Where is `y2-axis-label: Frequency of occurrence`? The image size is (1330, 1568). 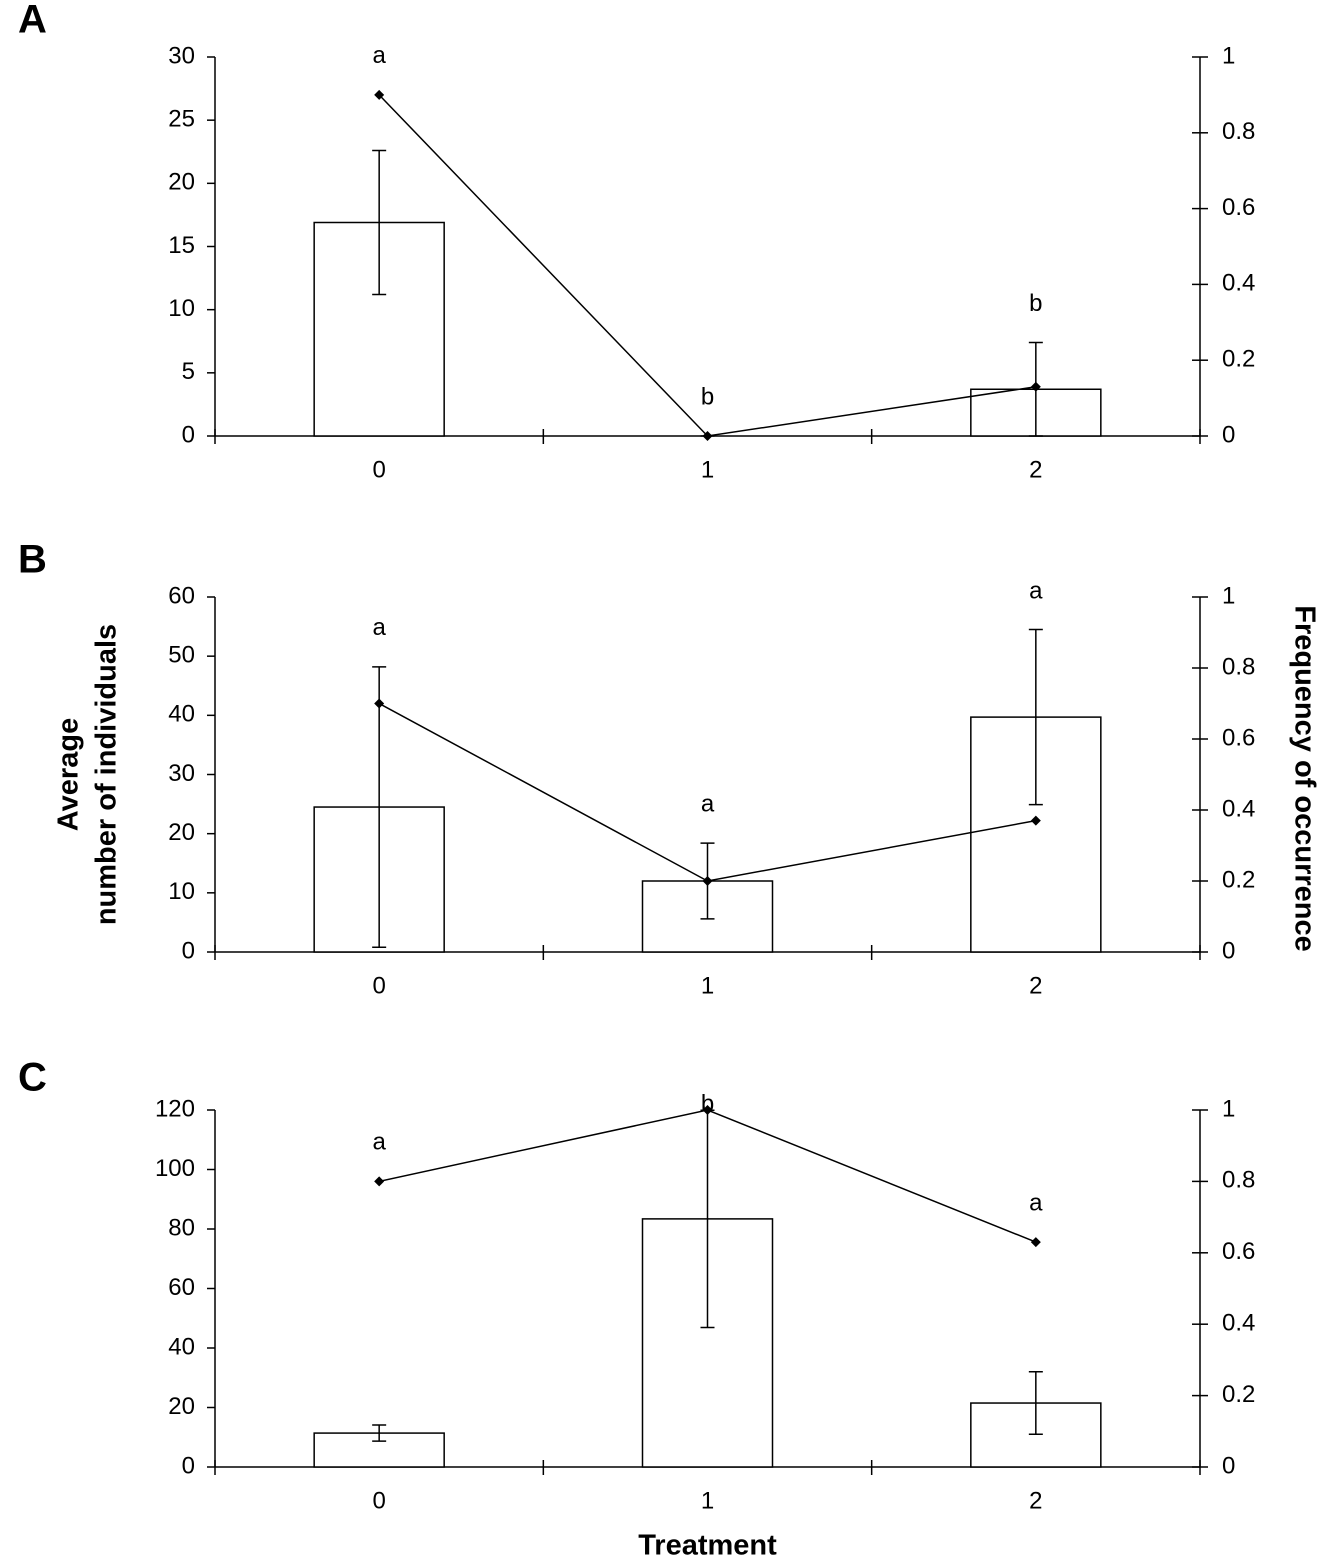 y2-axis-label: Frequency of occurrence is located at coordinates (1304, 778).